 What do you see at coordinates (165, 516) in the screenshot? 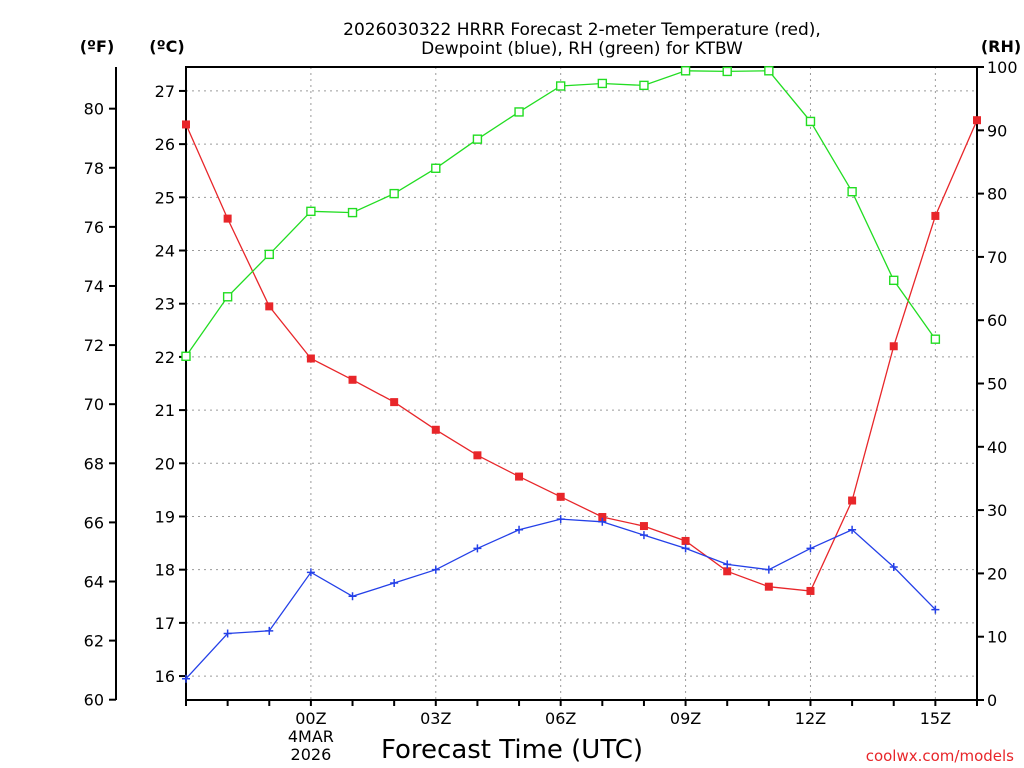
I see `celsius-tick-label: 19` at bounding box center [165, 516].